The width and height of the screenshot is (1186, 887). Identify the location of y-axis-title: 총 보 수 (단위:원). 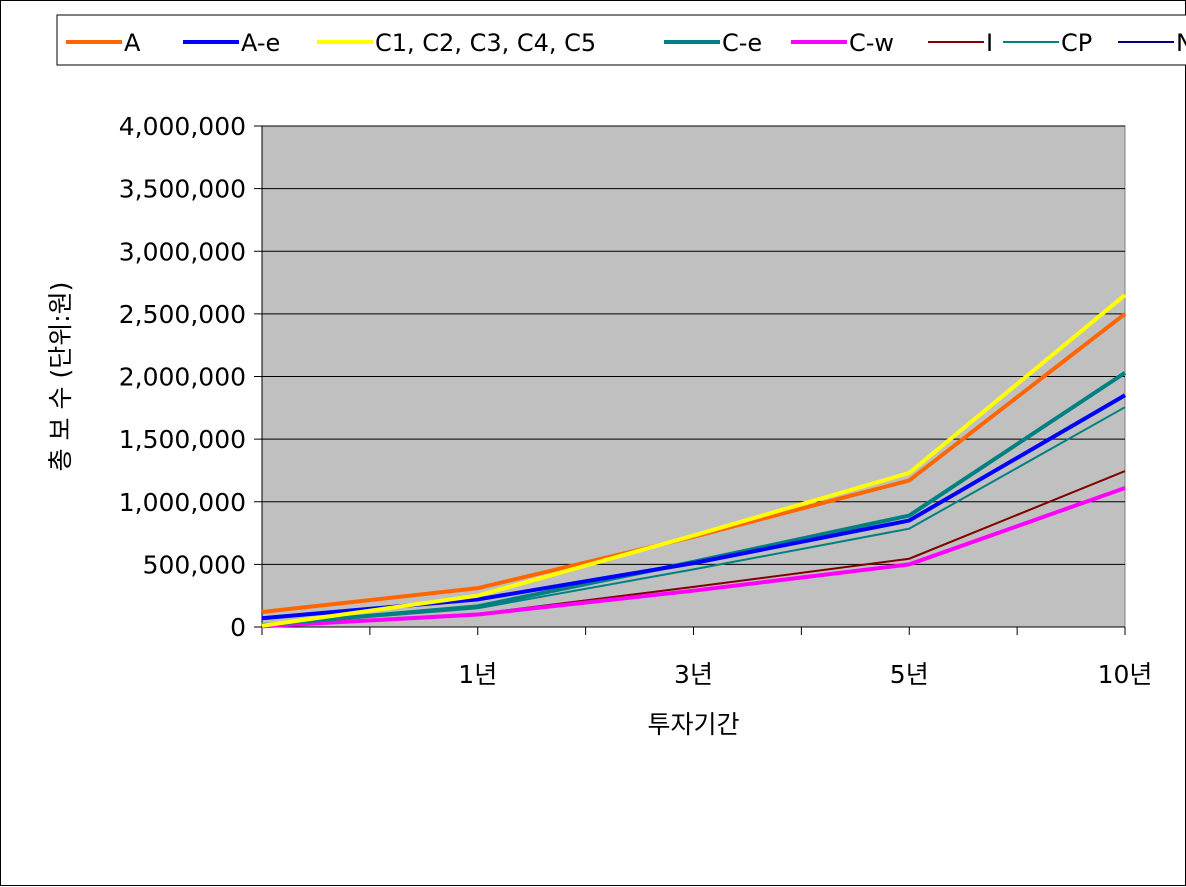
(60, 377).